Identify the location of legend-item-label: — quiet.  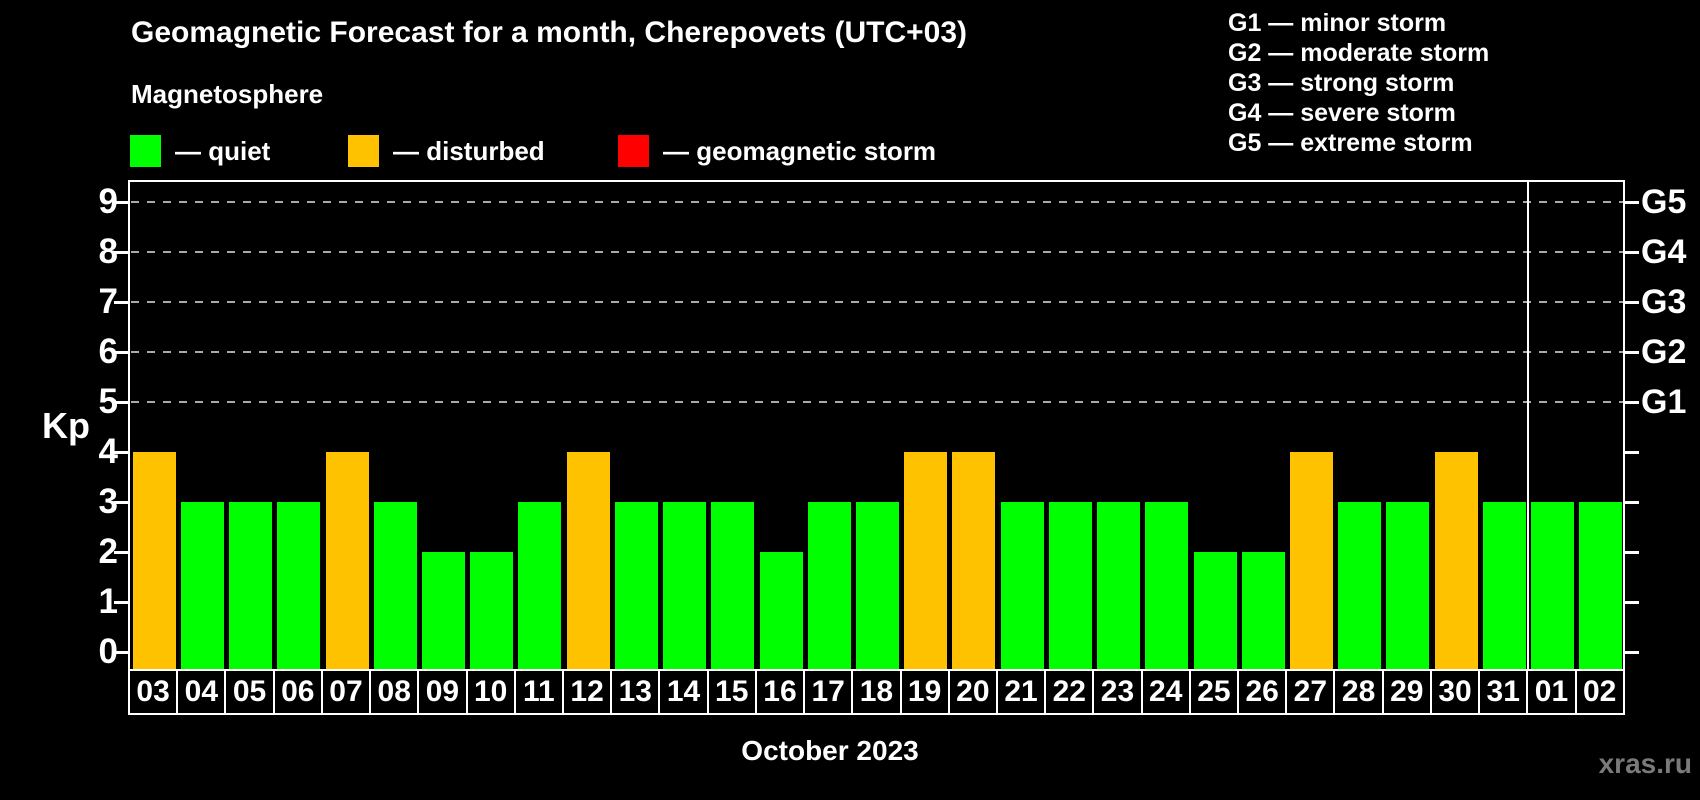
(223, 150).